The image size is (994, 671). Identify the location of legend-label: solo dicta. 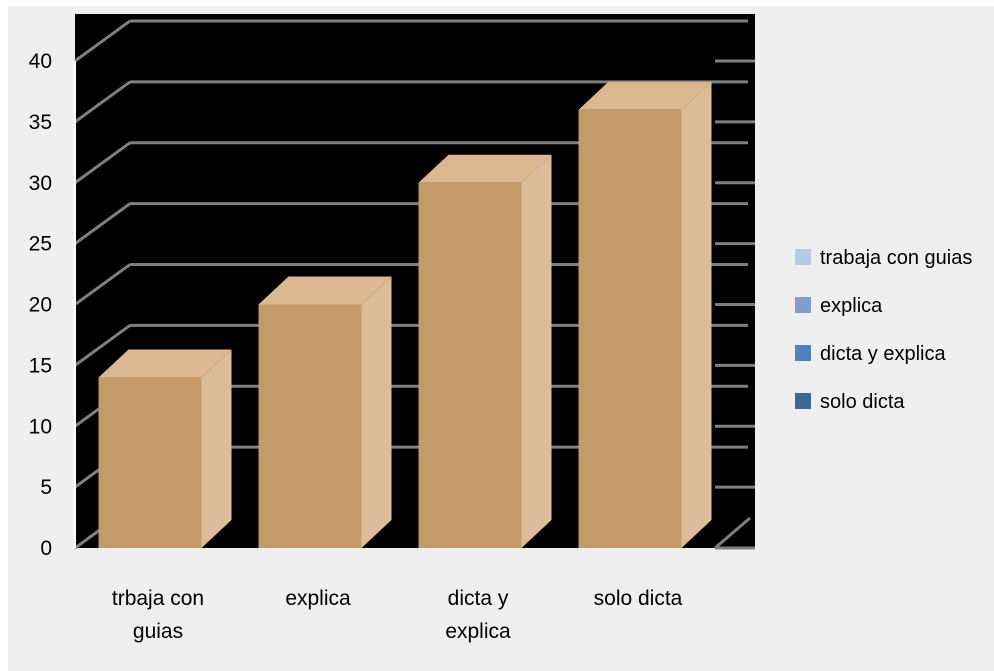
(862, 402).